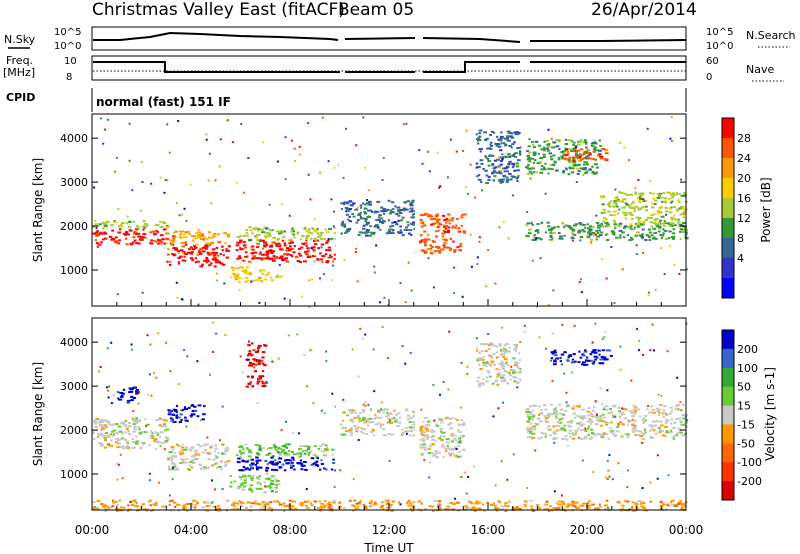 The image size is (800, 554). I want to click on power-gaps, so click(429, 210).